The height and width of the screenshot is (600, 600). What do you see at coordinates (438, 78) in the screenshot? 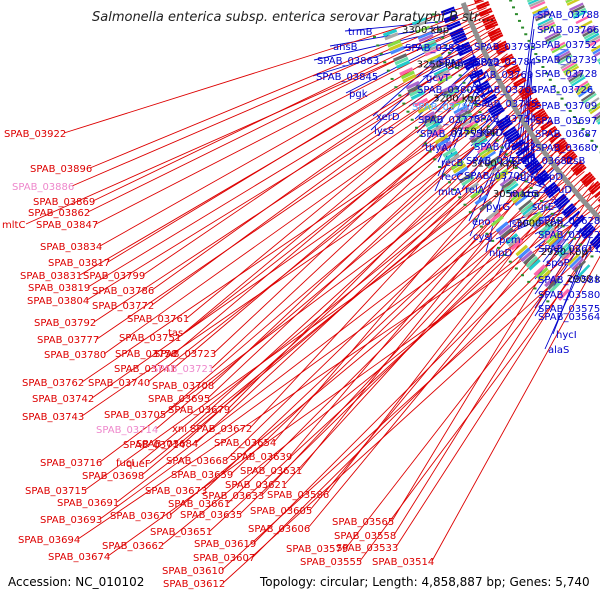
I see `forward-gene-label: gcvT` at bounding box center [438, 78].